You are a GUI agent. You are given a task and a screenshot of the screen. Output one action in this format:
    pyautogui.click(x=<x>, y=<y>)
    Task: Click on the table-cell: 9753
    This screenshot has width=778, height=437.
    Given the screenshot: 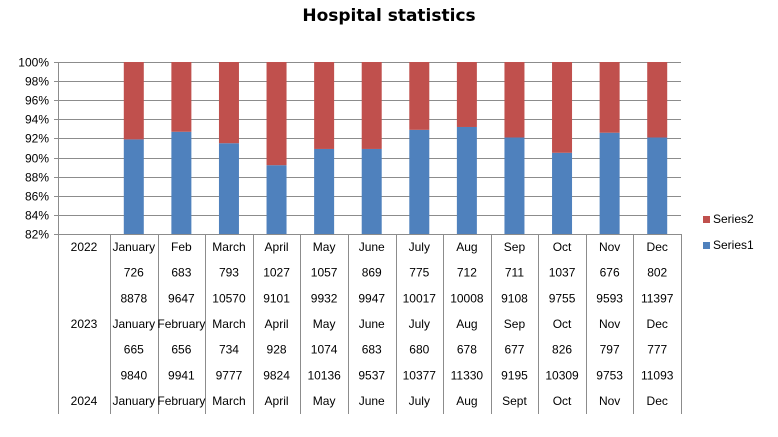 What is the action you would take?
    pyautogui.click(x=609, y=375)
    